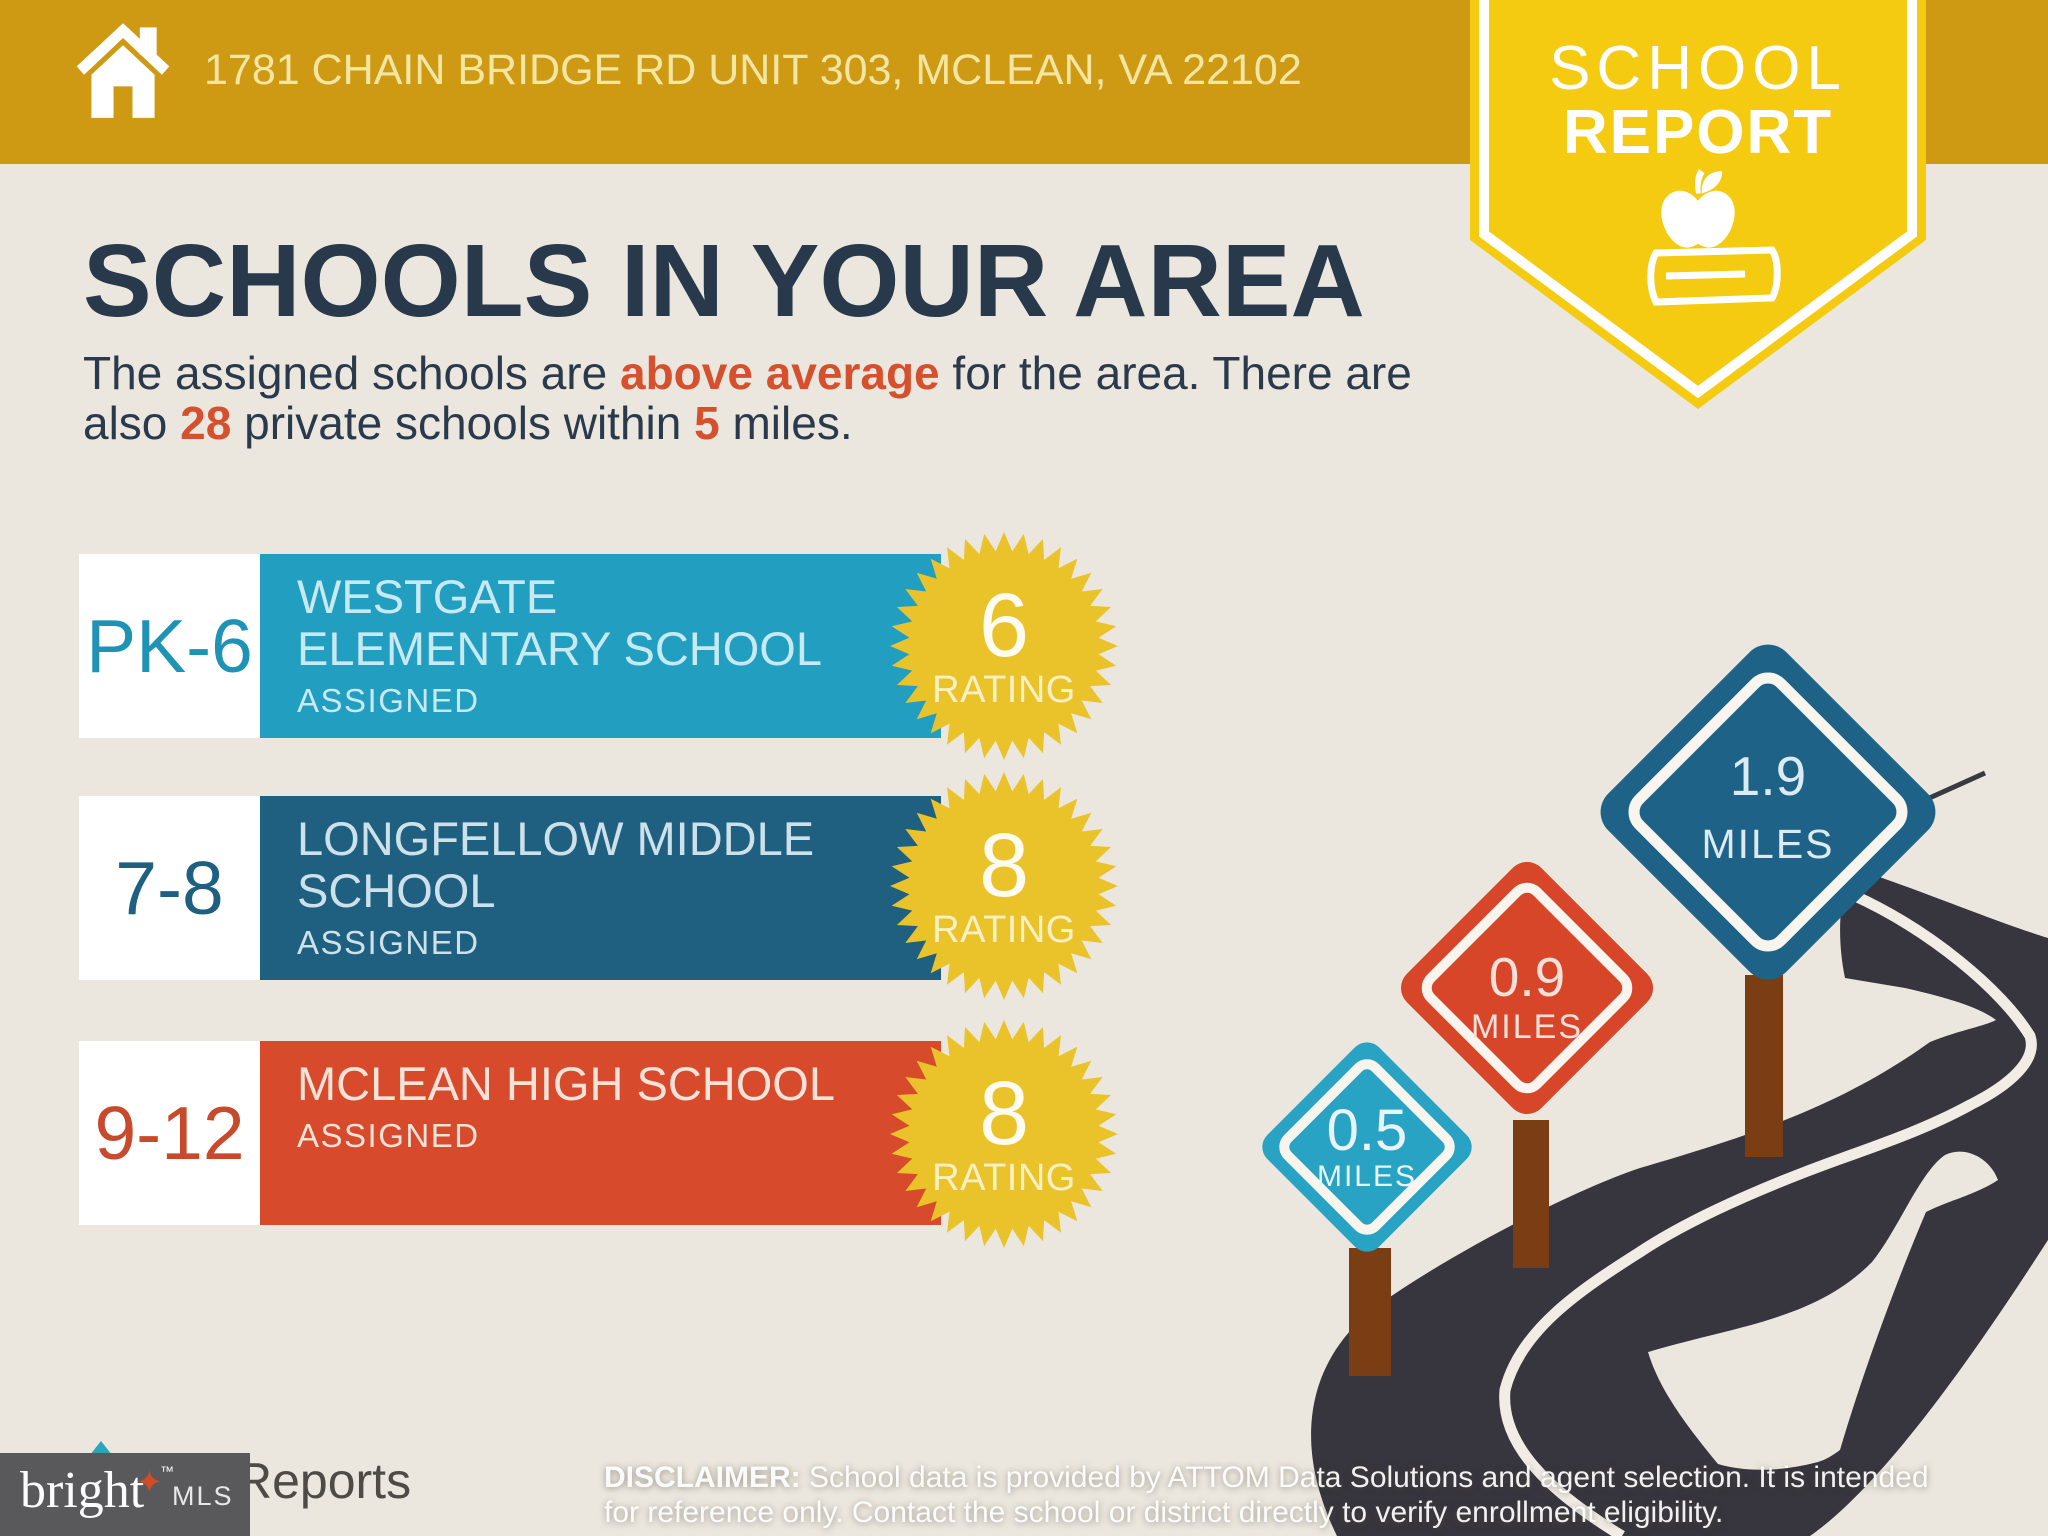 This screenshot has width=2048, height=1536. I want to click on svg-text: 6, so click(1004, 626).